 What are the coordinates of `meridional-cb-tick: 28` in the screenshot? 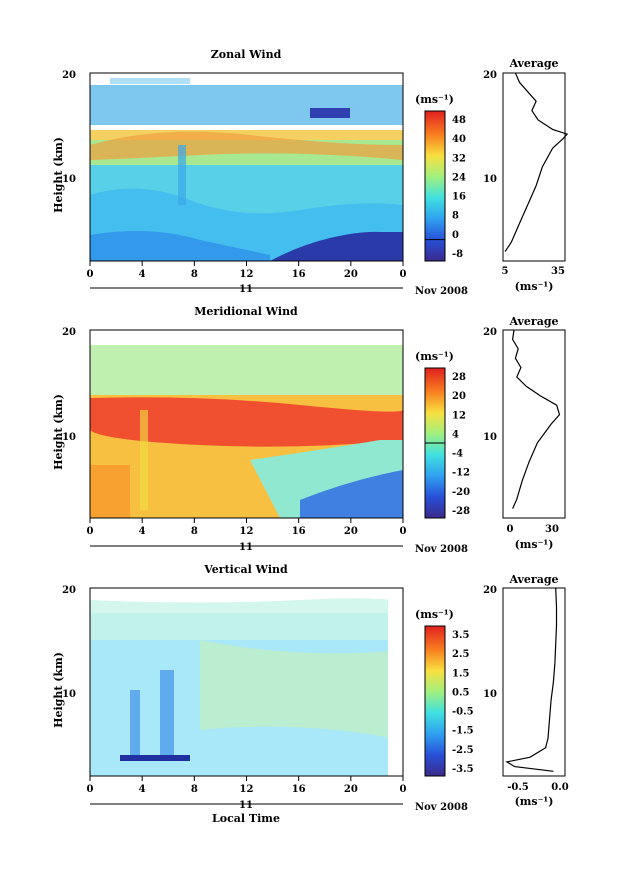 It's located at (459, 377).